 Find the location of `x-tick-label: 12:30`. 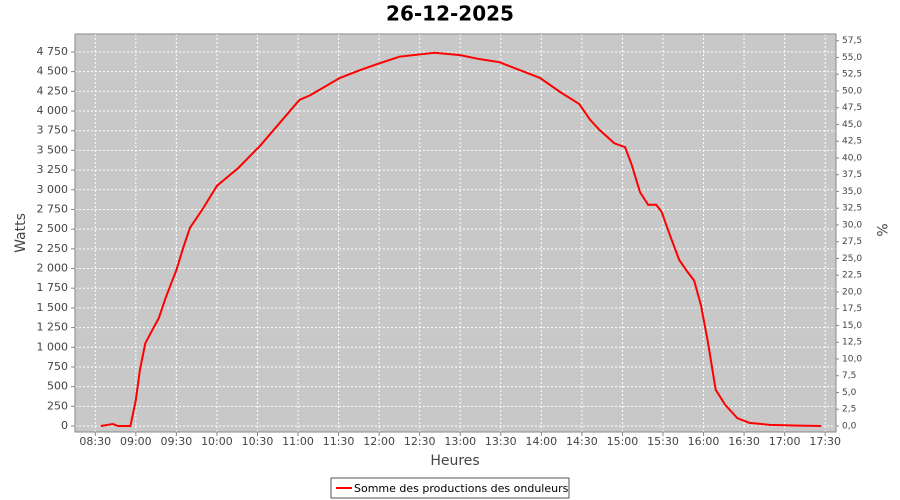

x-tick-label: 12:30 is located at coordinates (420, 441).